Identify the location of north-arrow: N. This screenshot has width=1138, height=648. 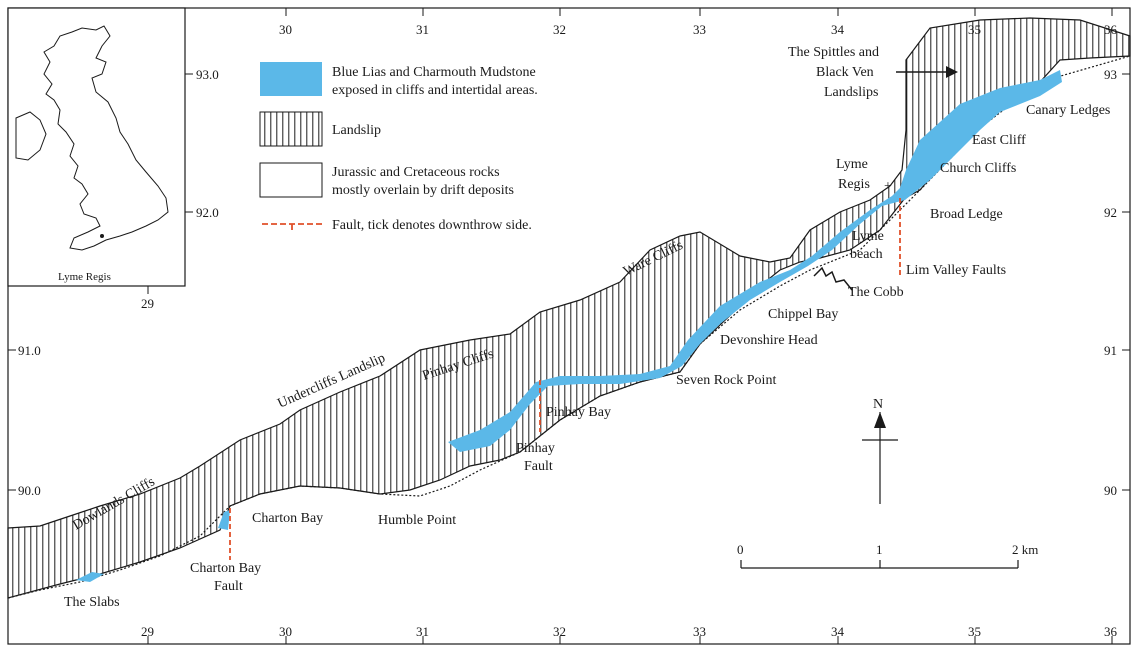
(880, 450).